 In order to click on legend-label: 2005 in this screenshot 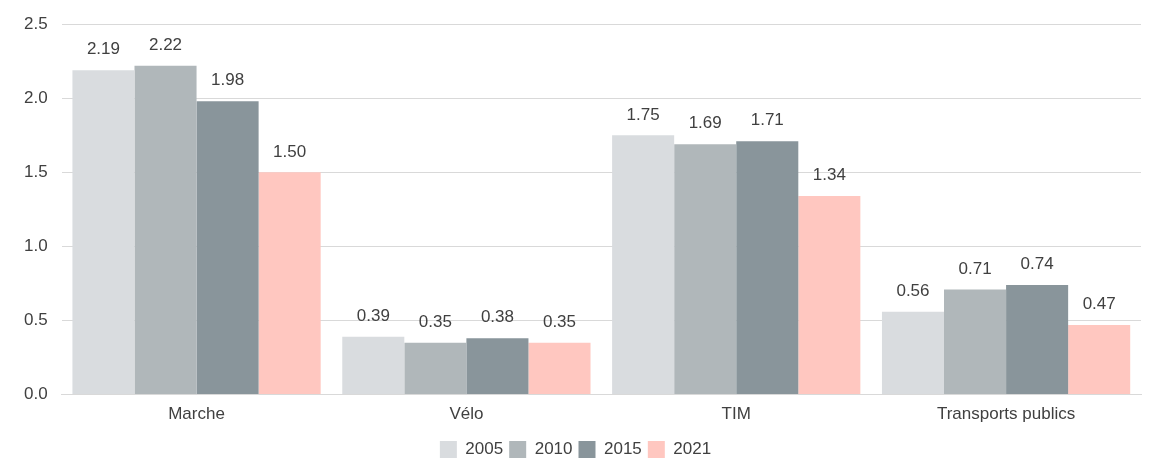, I will do `click(484, 449)`.